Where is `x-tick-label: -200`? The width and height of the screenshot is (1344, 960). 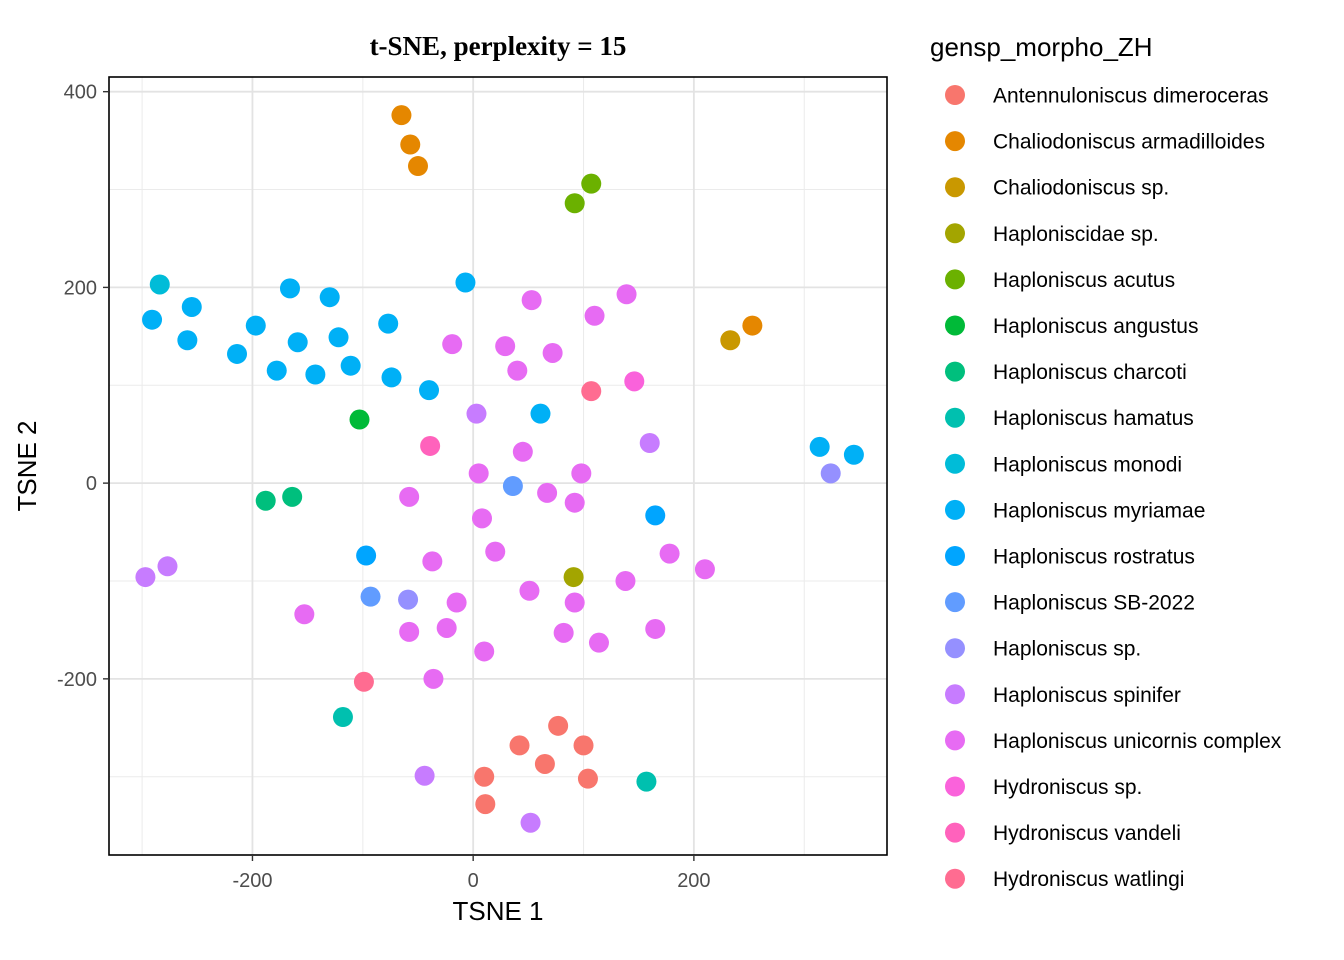 x-tick-label: -200 is located at coordinates (252, 881).